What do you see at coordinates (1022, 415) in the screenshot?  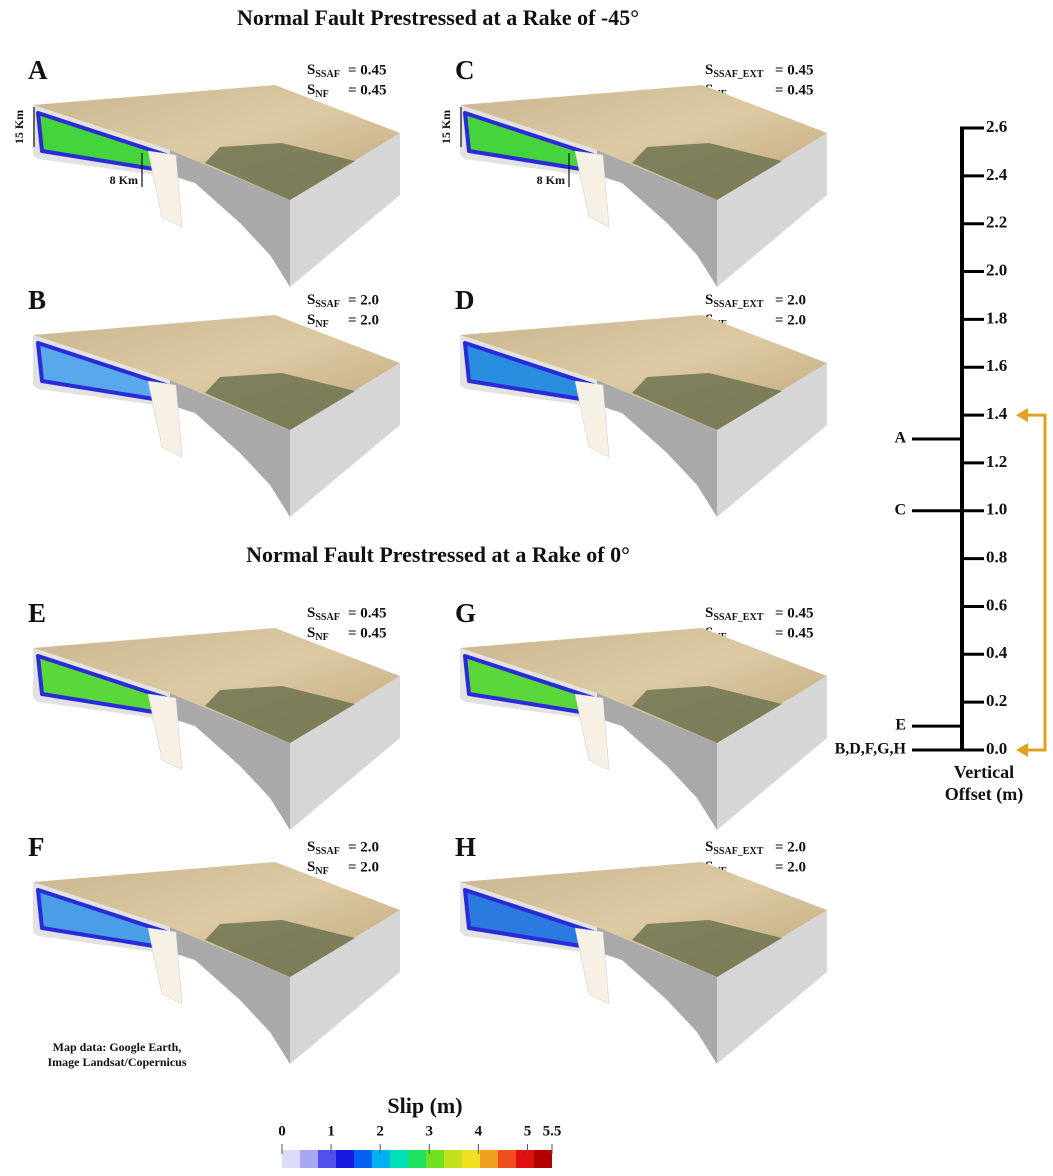 I see `arrow-head` at bounding box center [1022, 415].